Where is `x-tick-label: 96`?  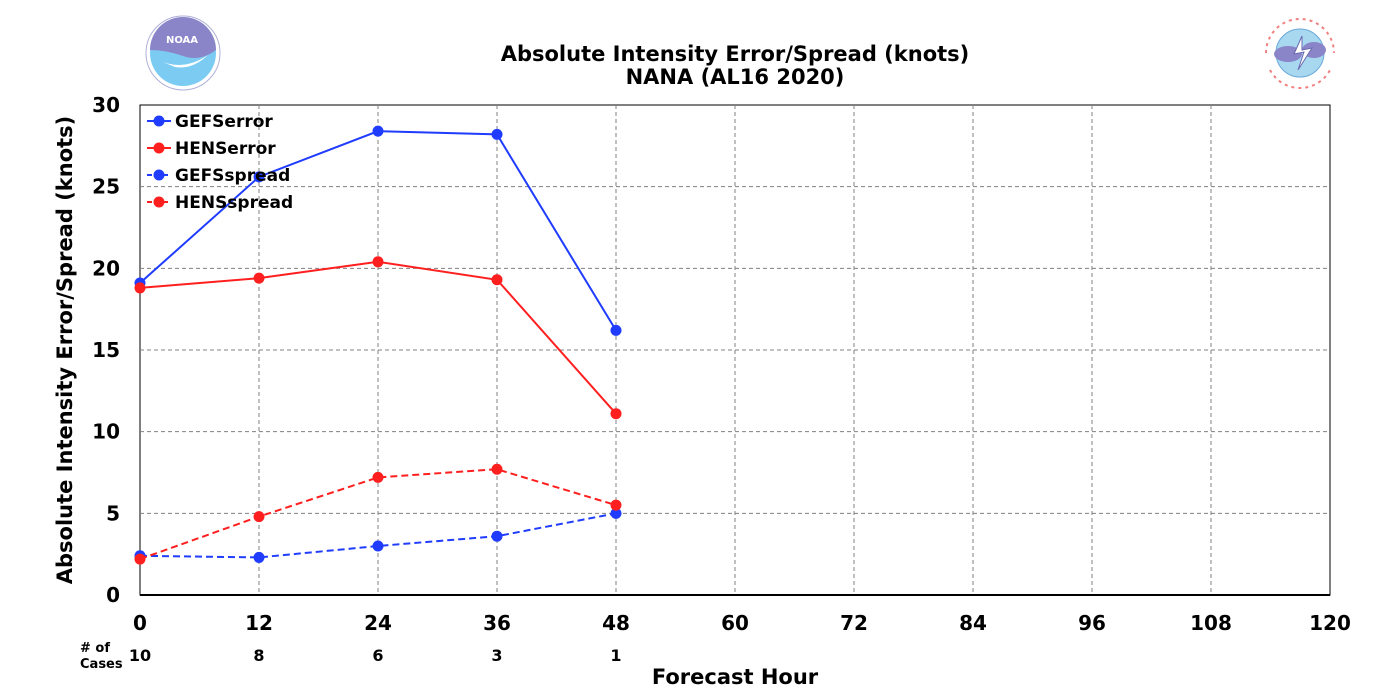 x-tick-label: 96 is located at coordinates (1092, 623).